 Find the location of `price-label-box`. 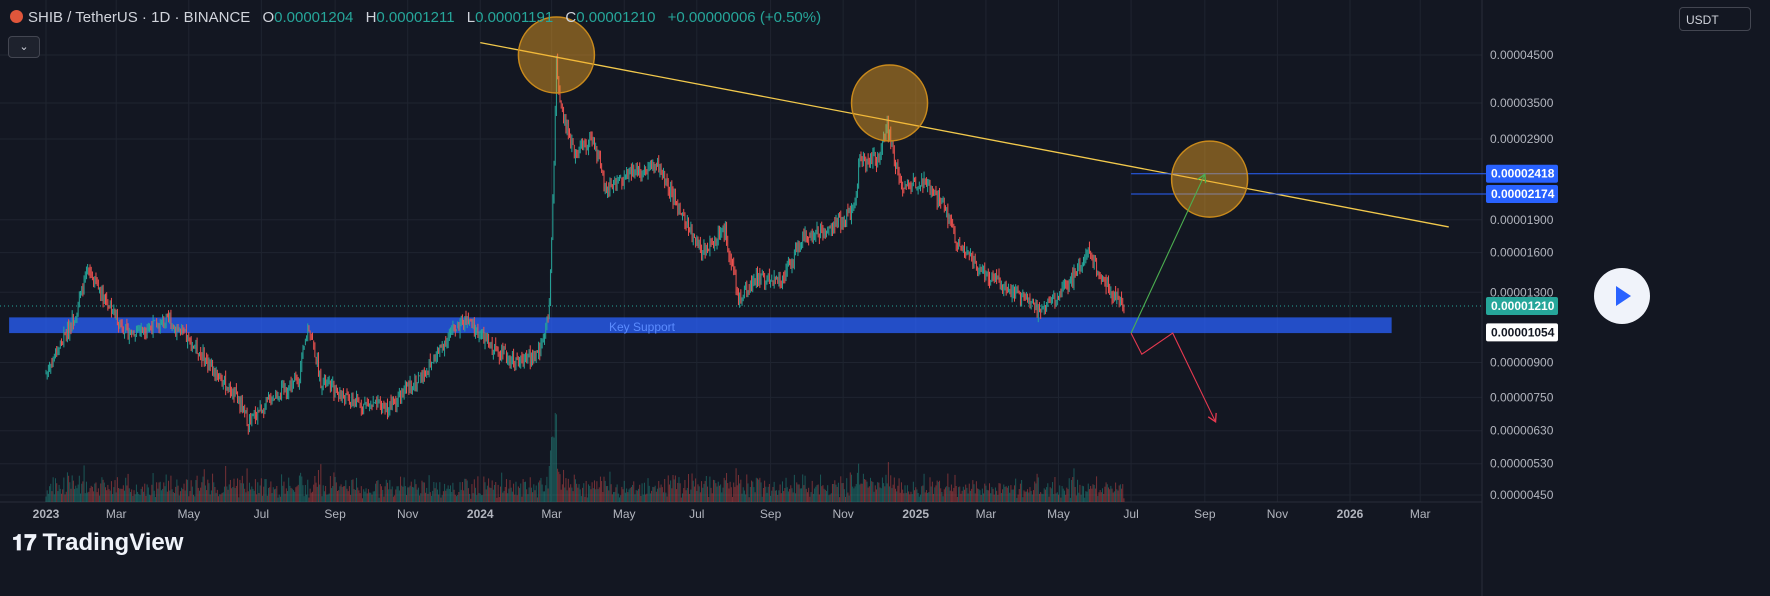

price-label-box is located at coordinates (1522, 194).